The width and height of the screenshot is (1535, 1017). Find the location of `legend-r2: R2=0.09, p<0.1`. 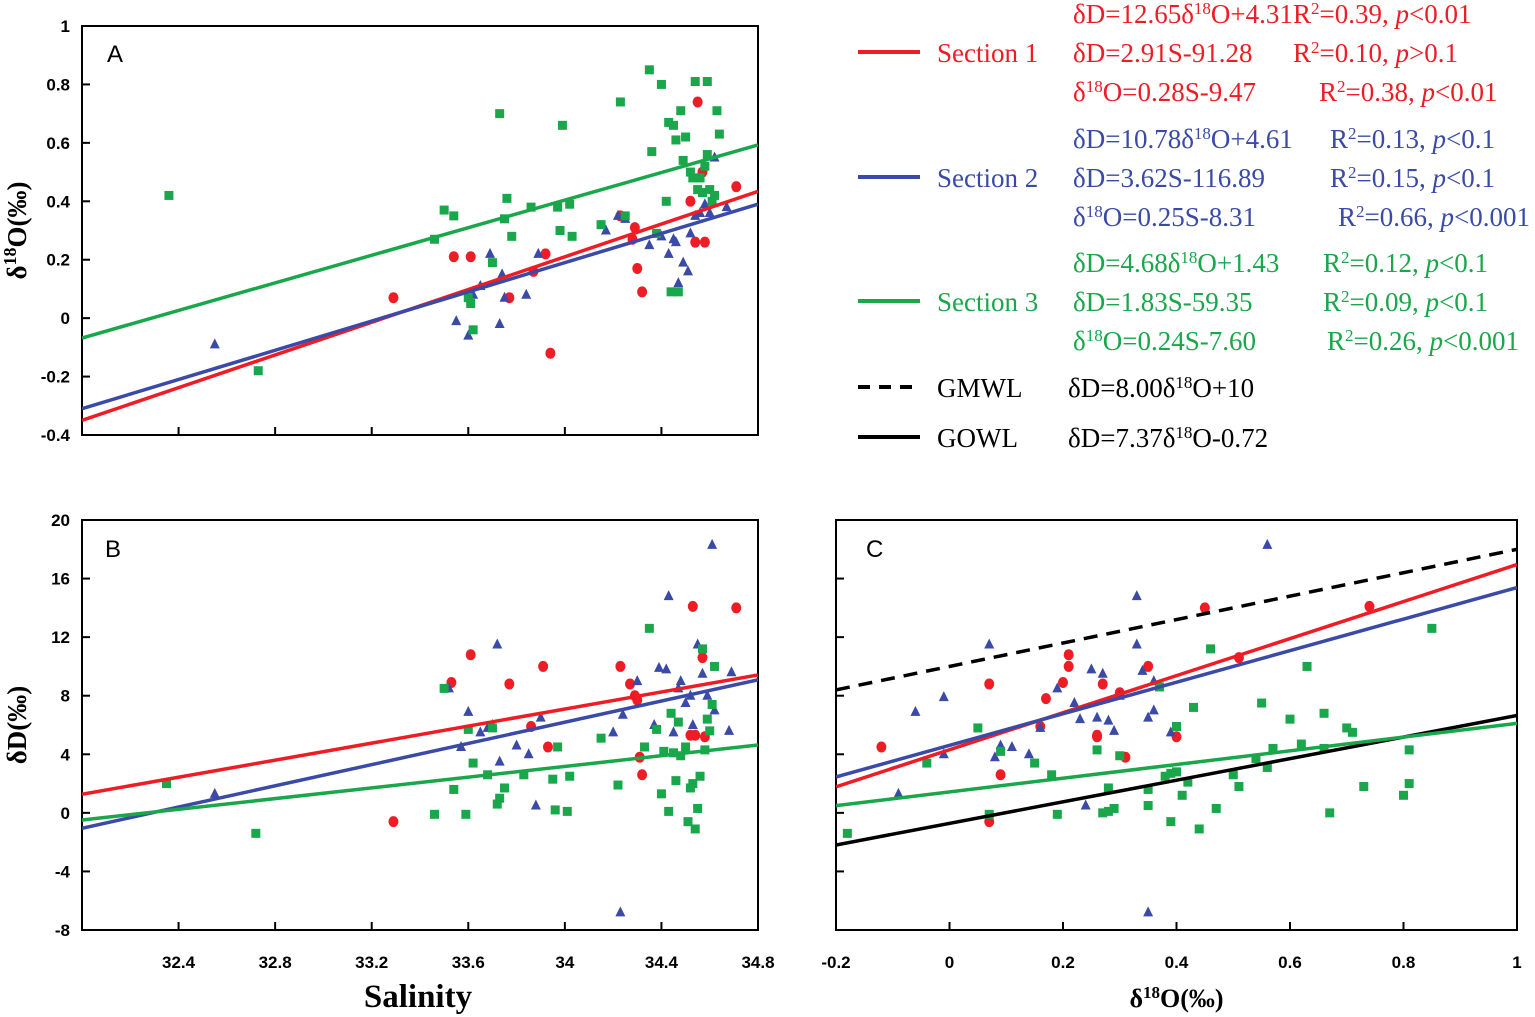

legend-r2: R2=0.09, p<0.1 is located at coordinates (1405, 302).